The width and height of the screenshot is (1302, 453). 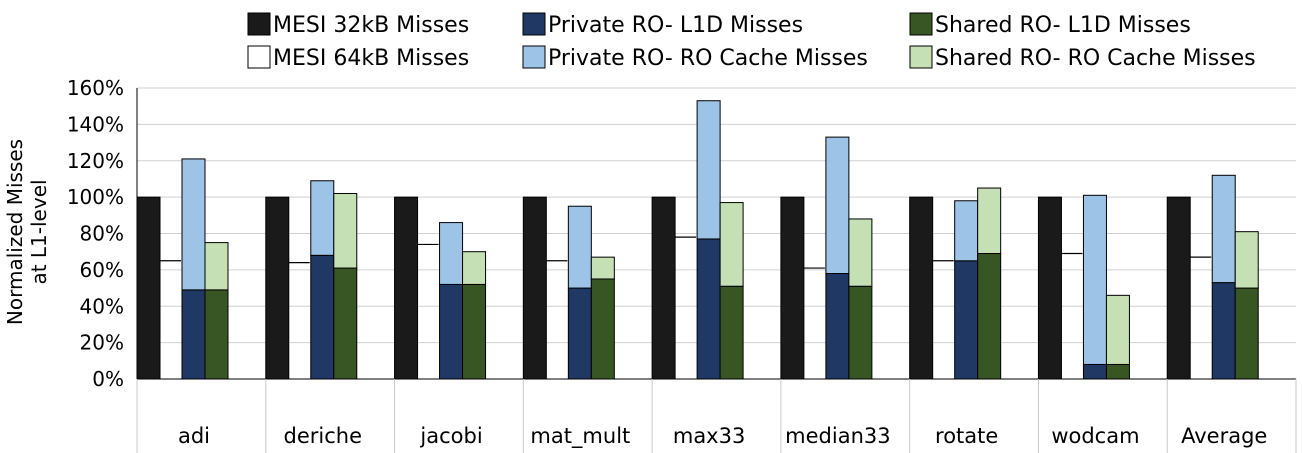 I want to click on y-tick-label: 120%, so click(x=95, y=161).